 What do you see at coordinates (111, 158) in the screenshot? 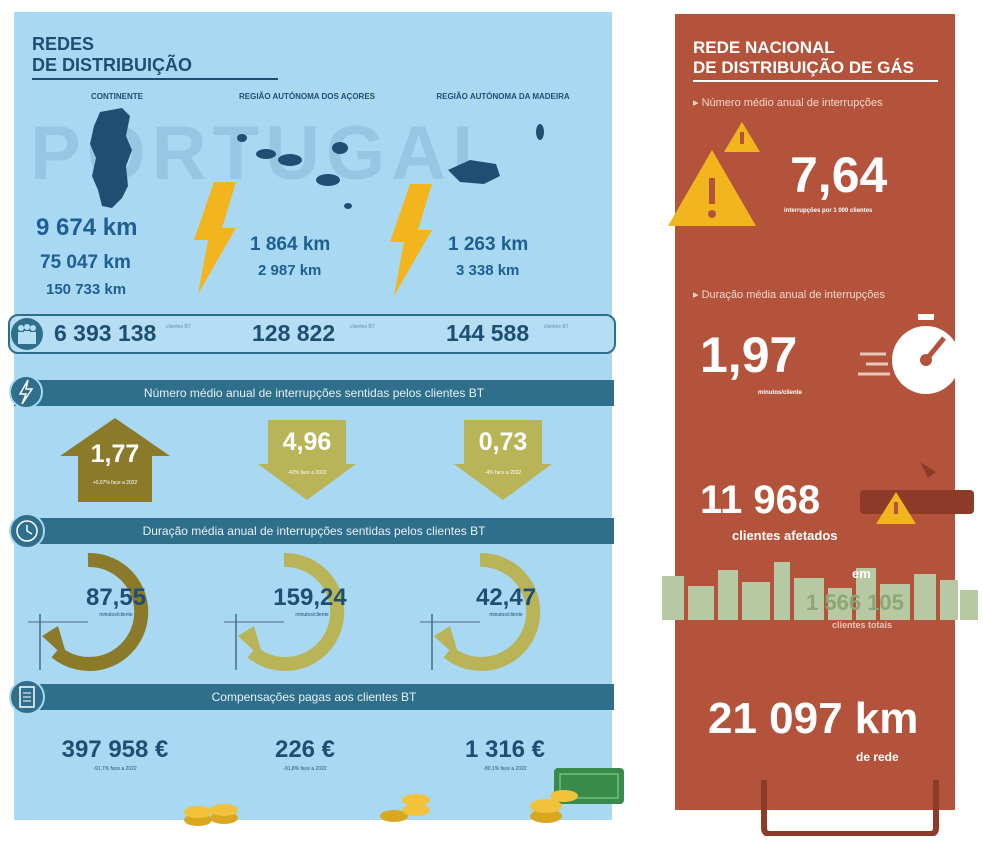
I see `portugal-mainland-map` at bounding box center [111, 158].